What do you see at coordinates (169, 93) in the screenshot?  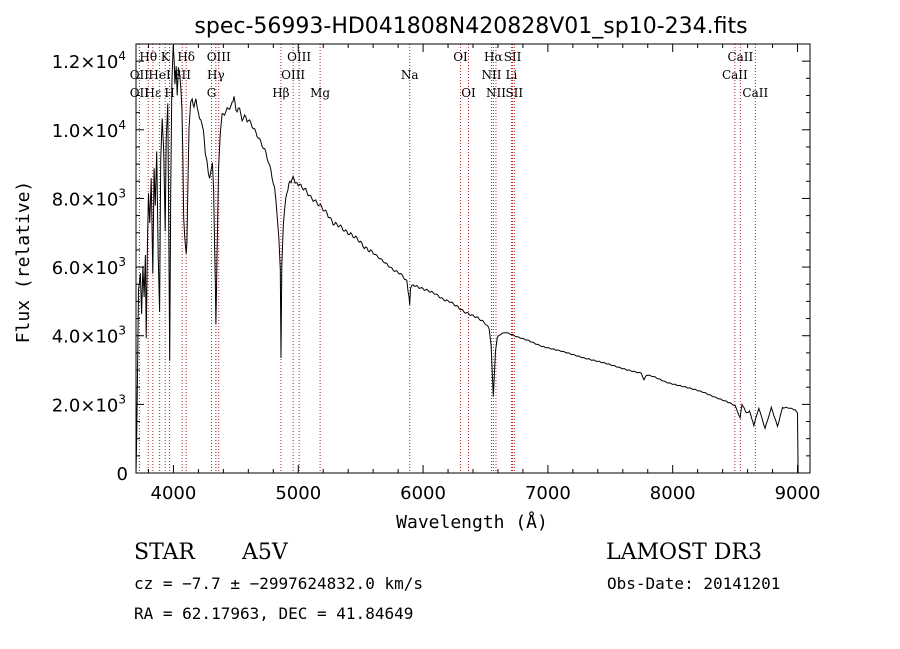 I see `line-annotation-label: H` at bounding box center [169, 93].